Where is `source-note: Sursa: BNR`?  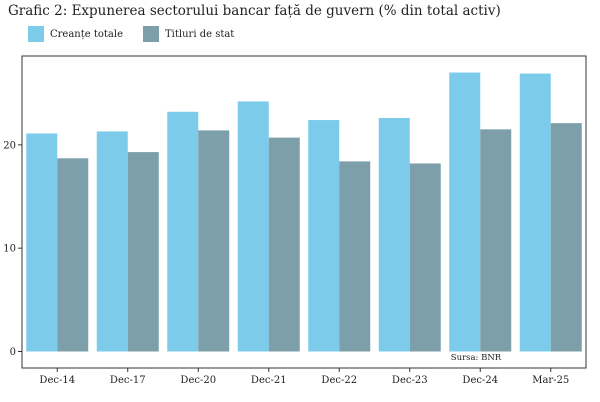
source-note: Sursa: BNR is located at coordinates (476, 358).